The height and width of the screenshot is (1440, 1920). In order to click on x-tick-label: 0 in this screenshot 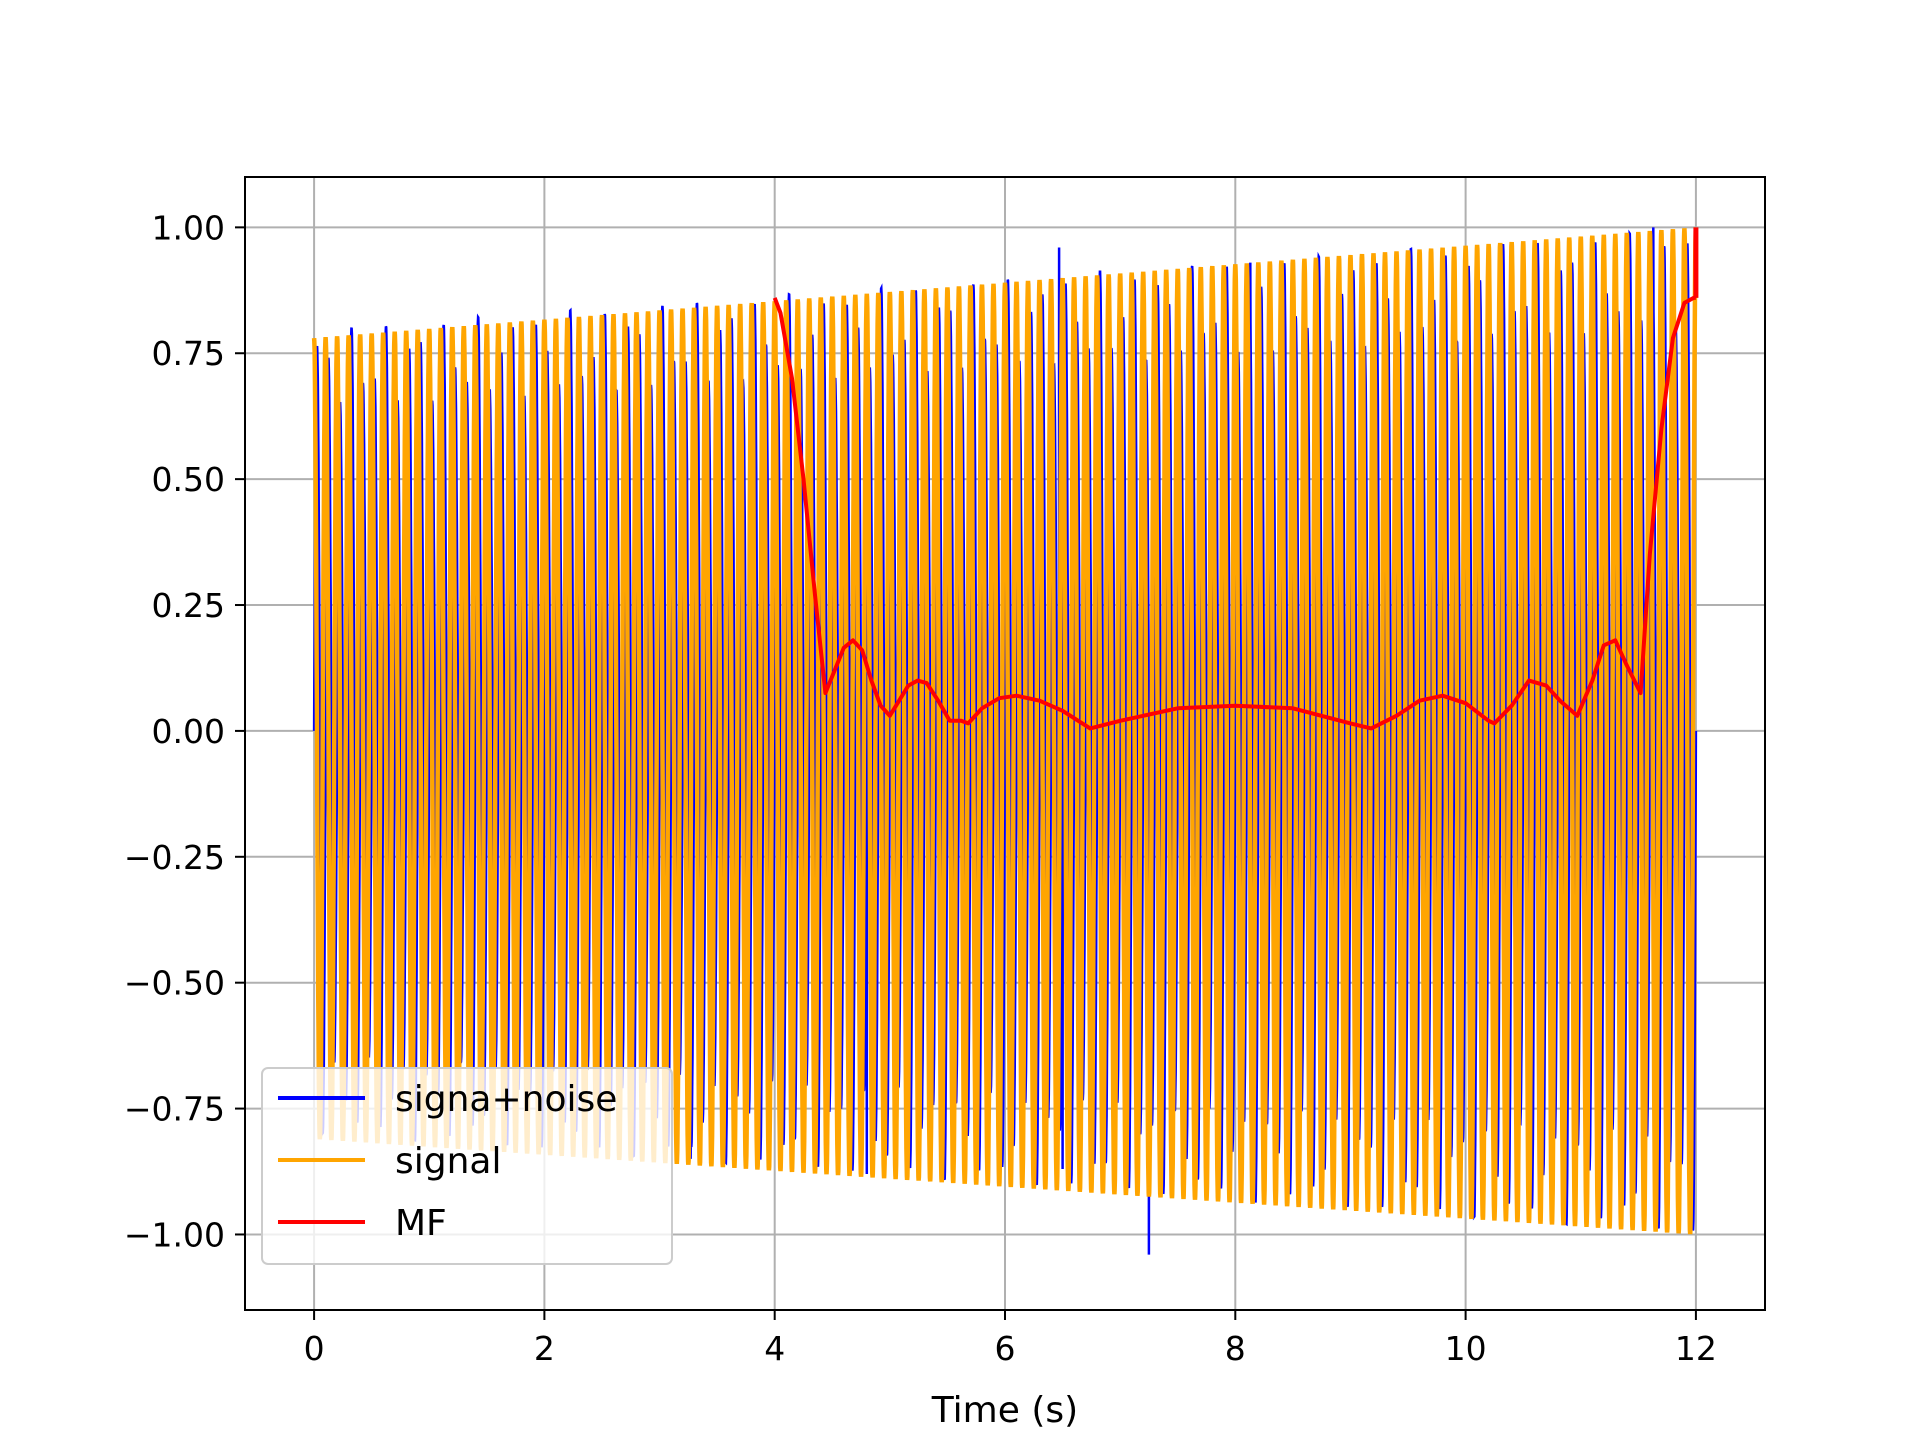, I will do `click(314, 1348)`.